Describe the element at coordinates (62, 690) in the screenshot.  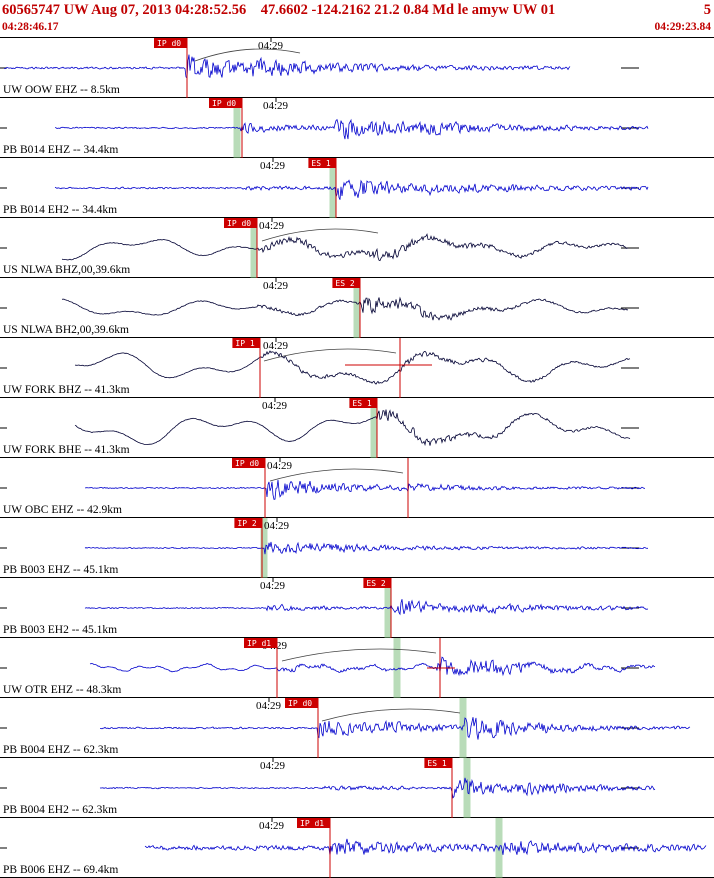
I see `station-label: UW OTR EHZ -- 48.3km` at that location.